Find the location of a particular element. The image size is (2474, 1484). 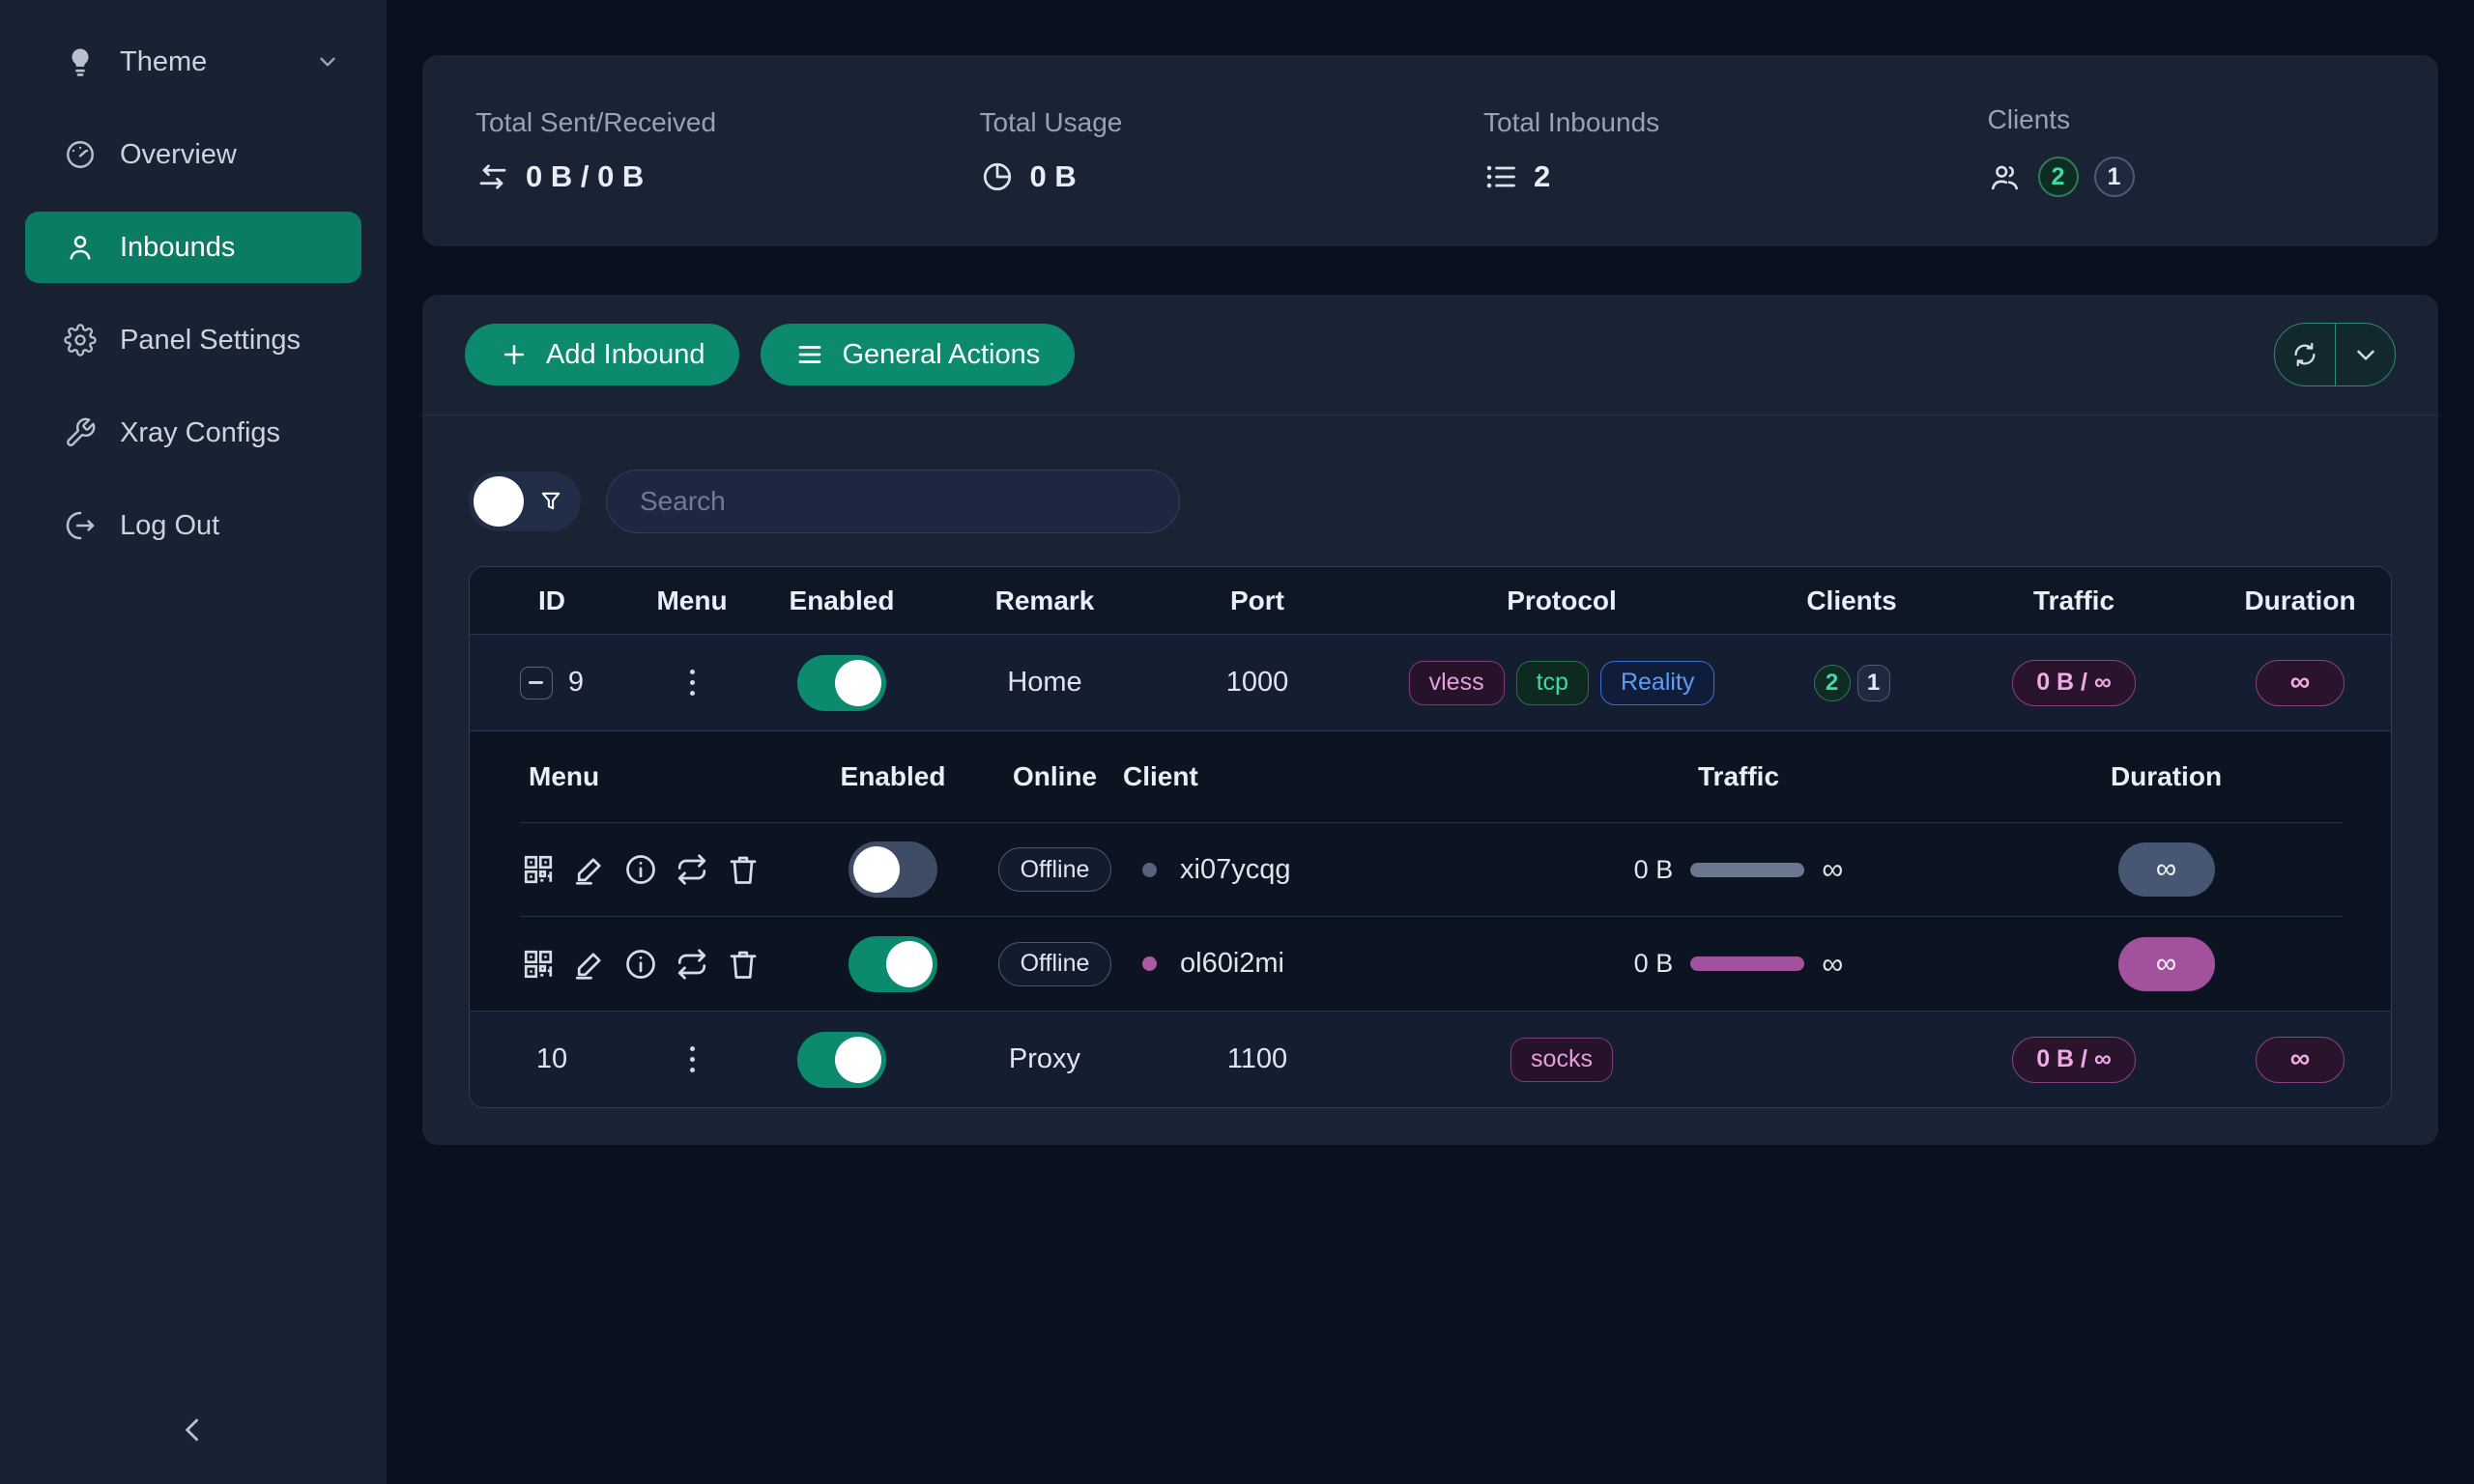

col-client: Client is located at coordinates (1160, 776).